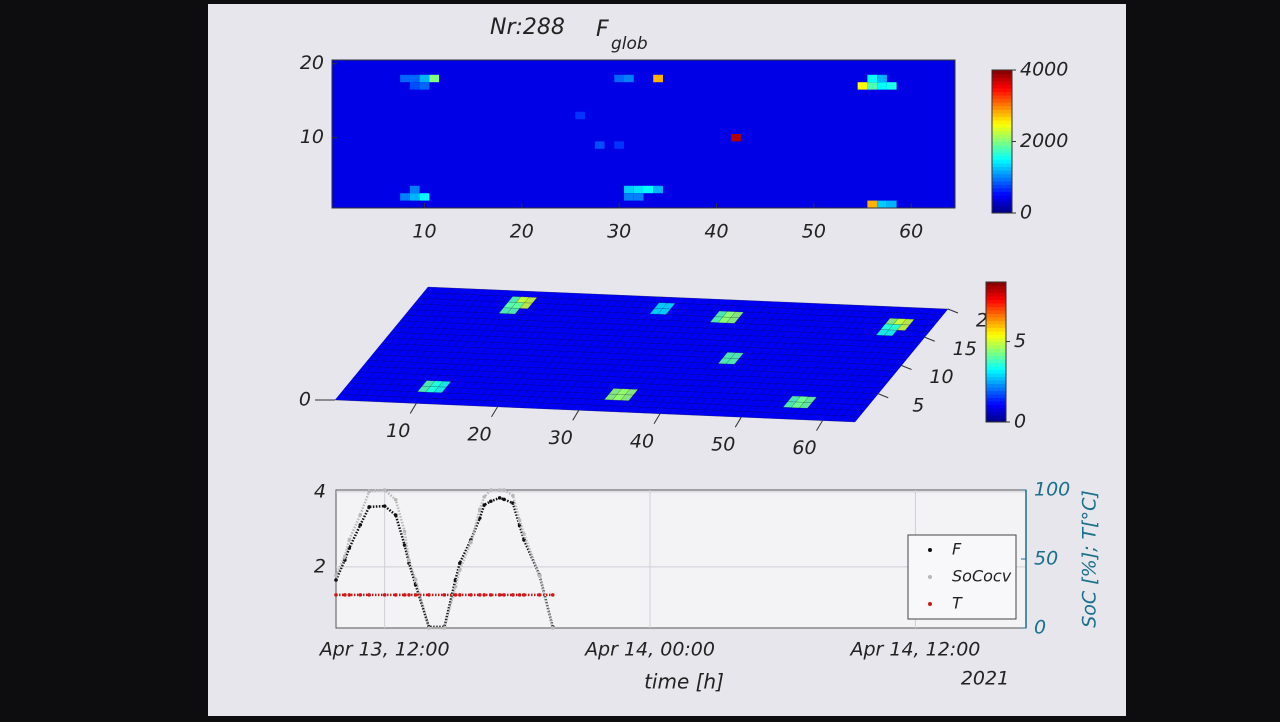  Describe the element at coordinates (1046, 559) in the screenshot. I see `y2-tick-label: 50` at that location.